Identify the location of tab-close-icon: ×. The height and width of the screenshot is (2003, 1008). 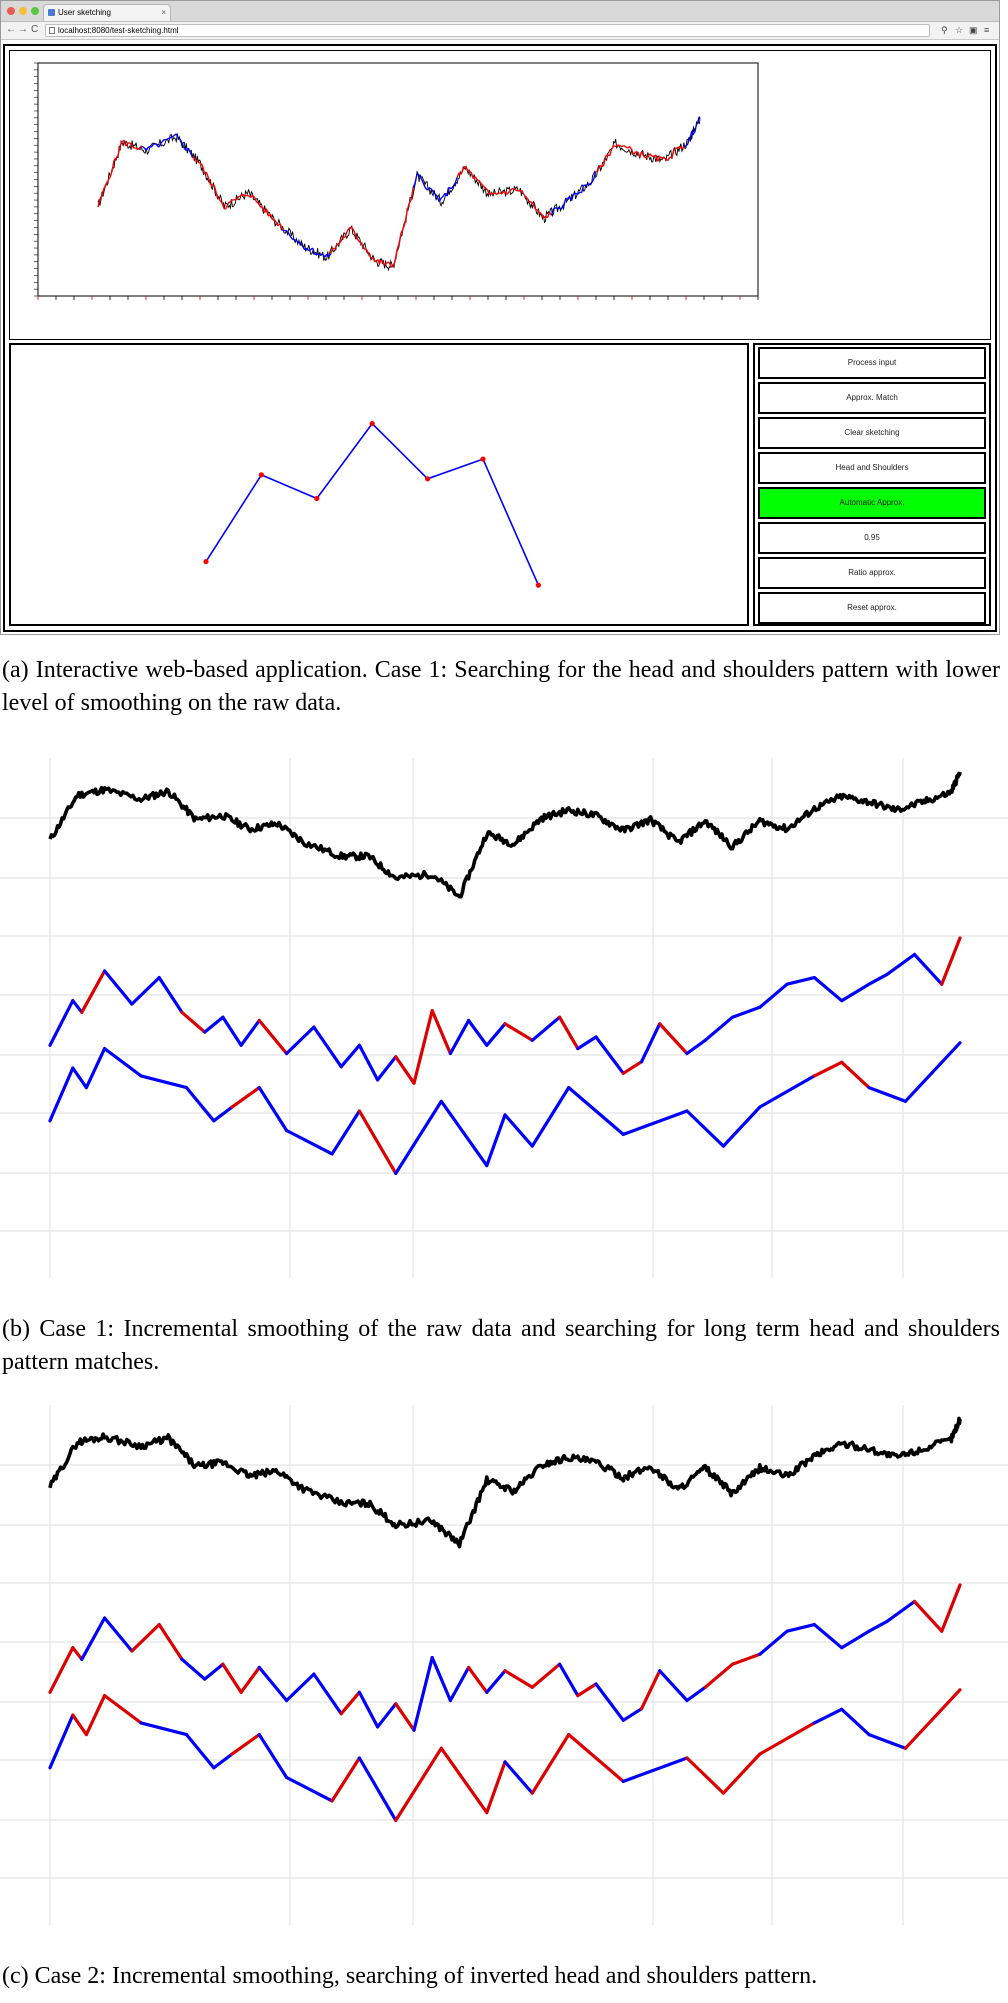
(163, 12).